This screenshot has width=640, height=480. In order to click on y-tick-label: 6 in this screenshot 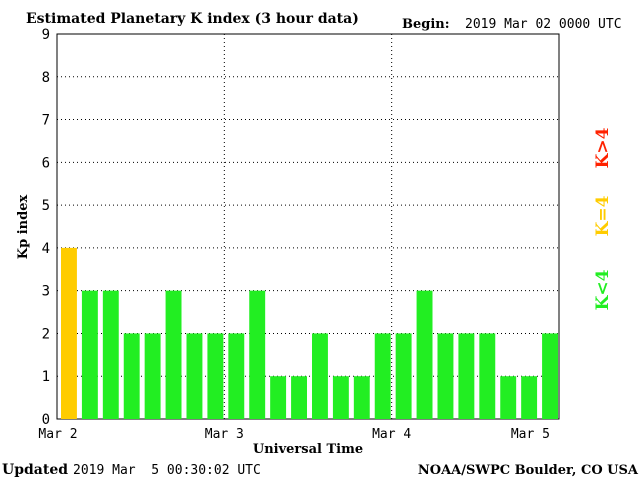, I will do `click(46, 163)`.